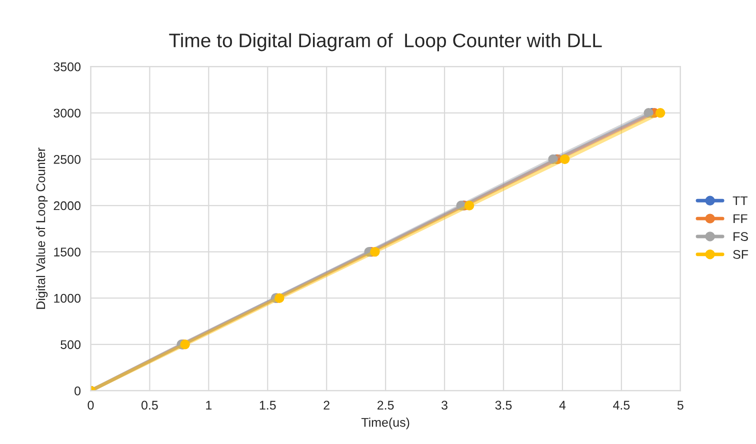  Describe the element at coordinates (67, 298) in the screenshot. I see `y-tick-label: 1000` at that location.